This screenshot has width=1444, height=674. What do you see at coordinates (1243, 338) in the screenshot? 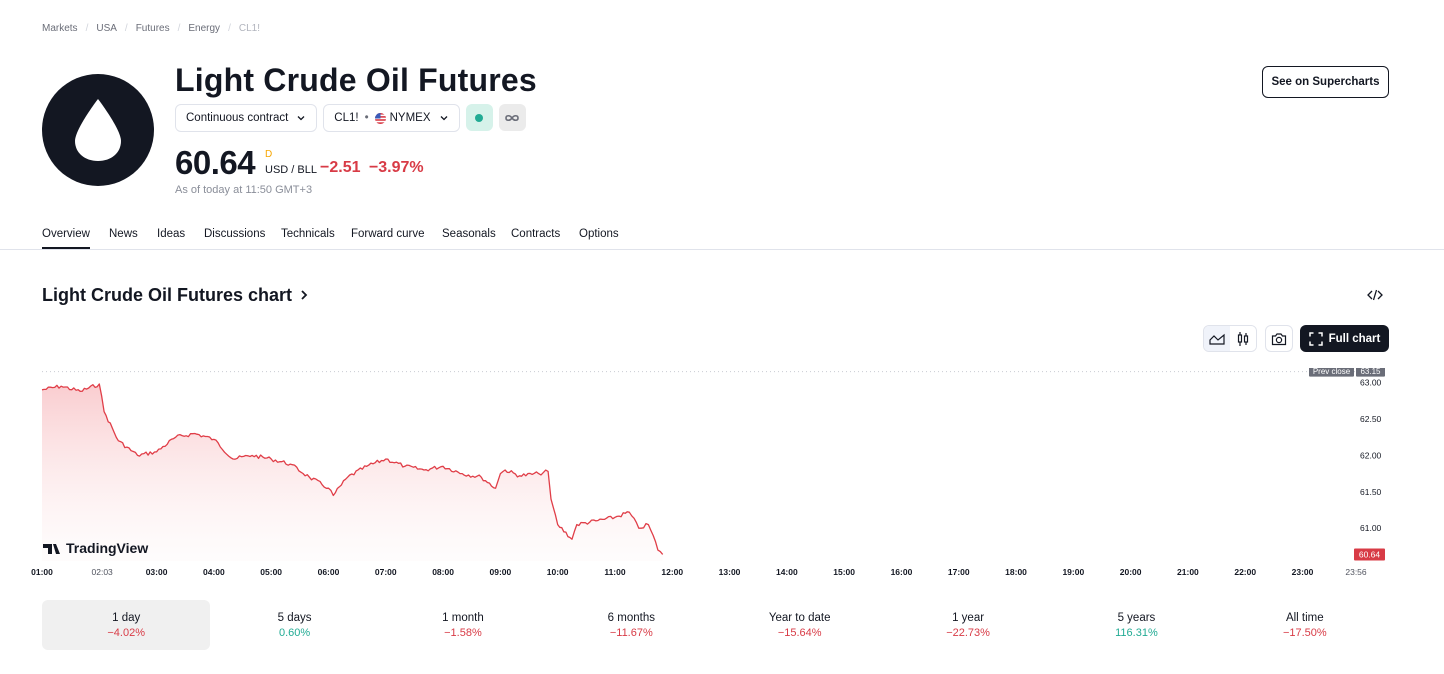
I see `candles-chart-button` at bounding box center [1243, 338].